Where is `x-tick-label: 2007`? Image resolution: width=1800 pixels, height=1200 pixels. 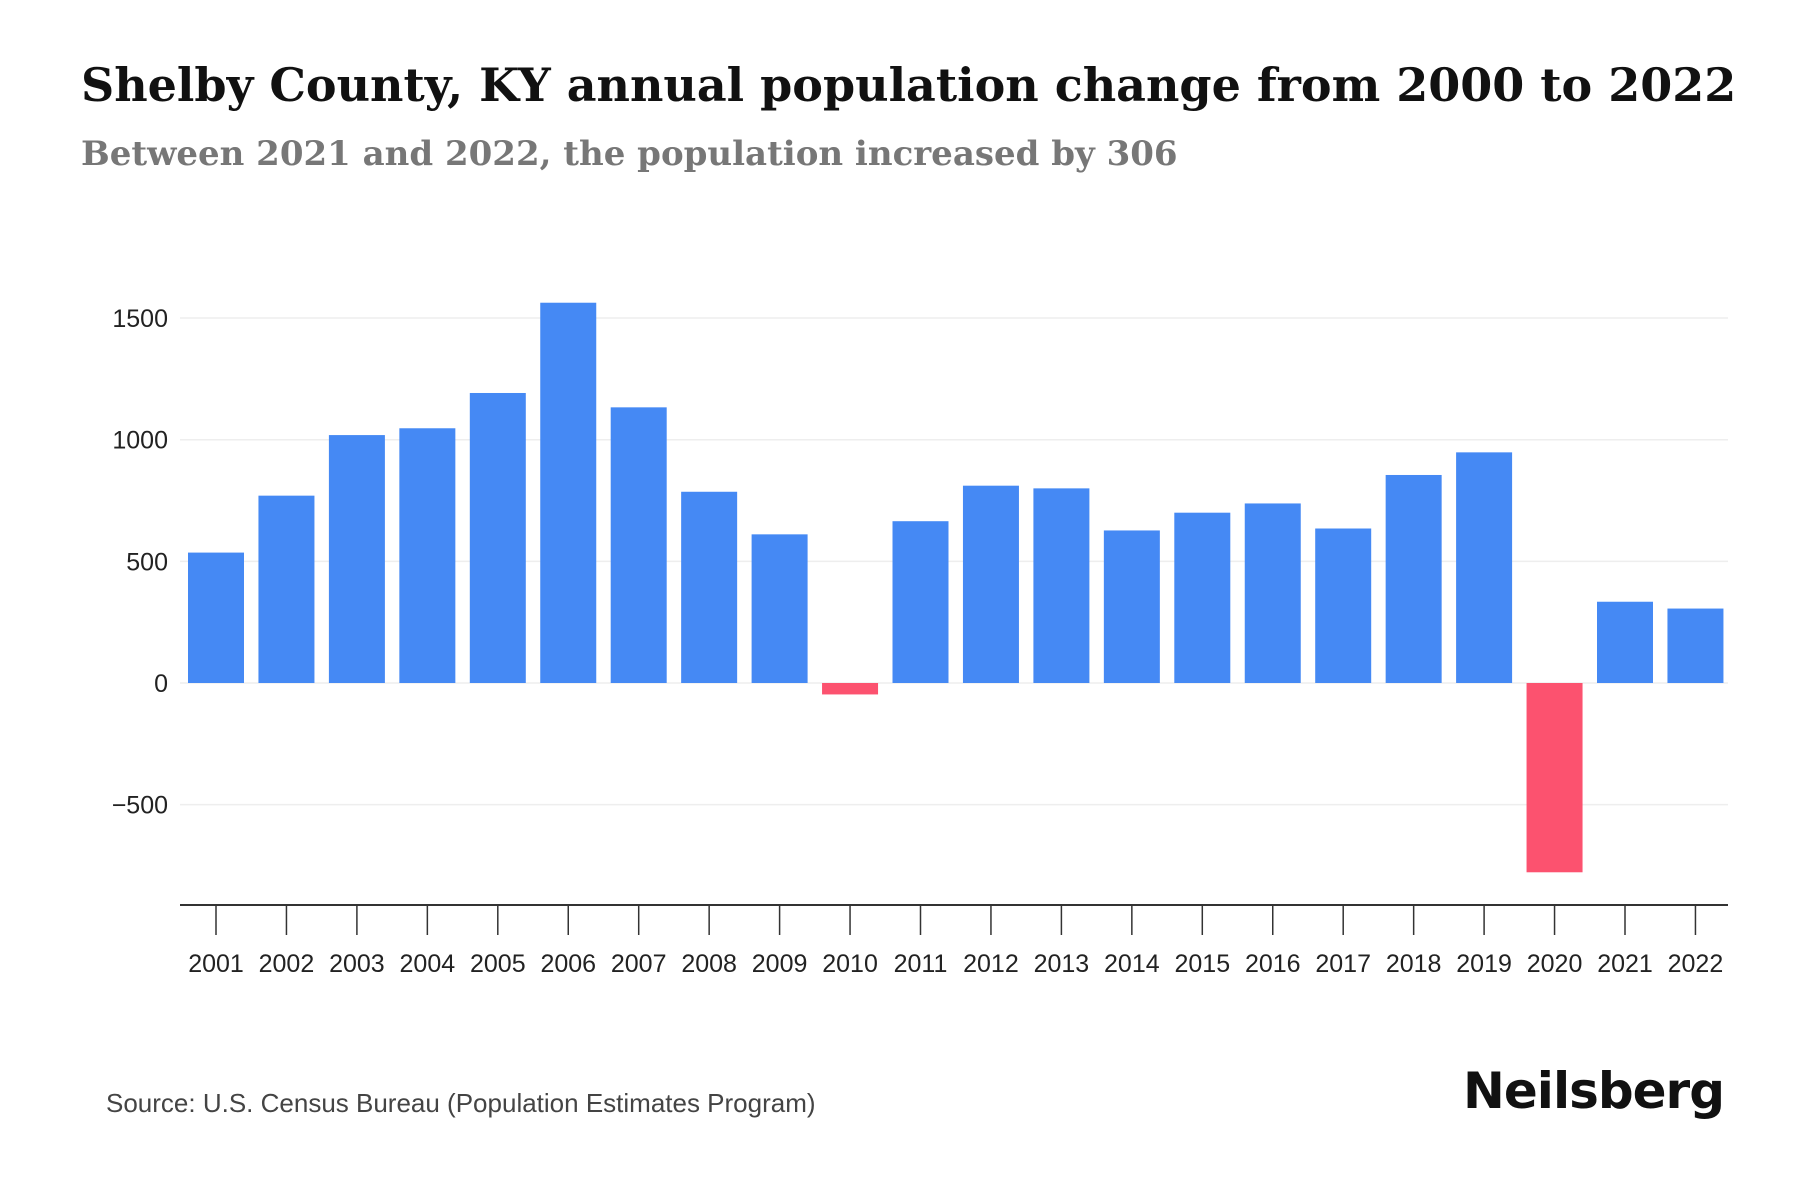 x-tick-label: 2007 is located at coordinates (639, 964).